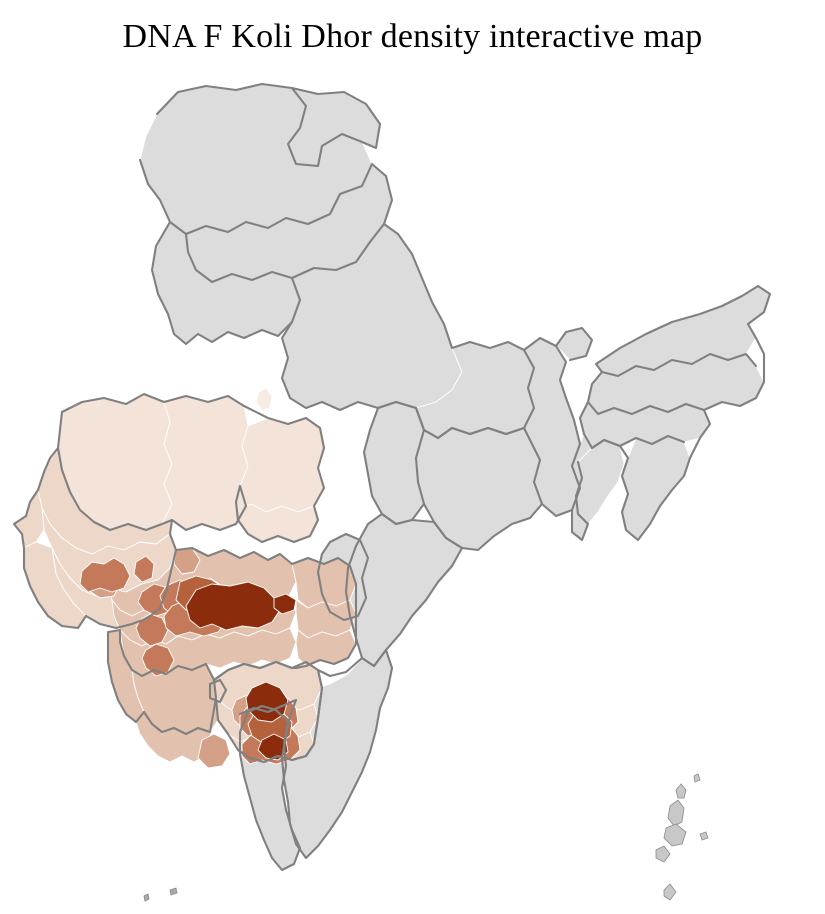 The height and width of the screenshot is (914, 825). What do you see at coordinates (160, 900) in the screenshot?
I see `lakshadweep-islands` at bounding box center [160, 900].